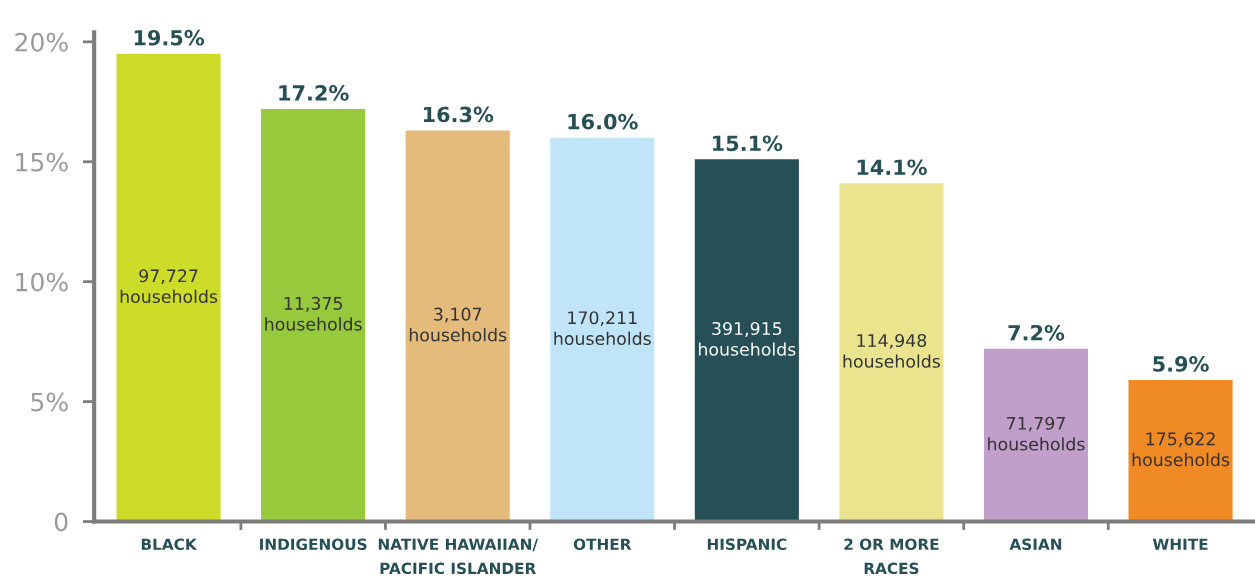 This screenshot has width=1255, height=586. Describe the element at coordinates (313, 544) in the screenshot. I see `x-tick-label: INDIGENOUS` at that location.